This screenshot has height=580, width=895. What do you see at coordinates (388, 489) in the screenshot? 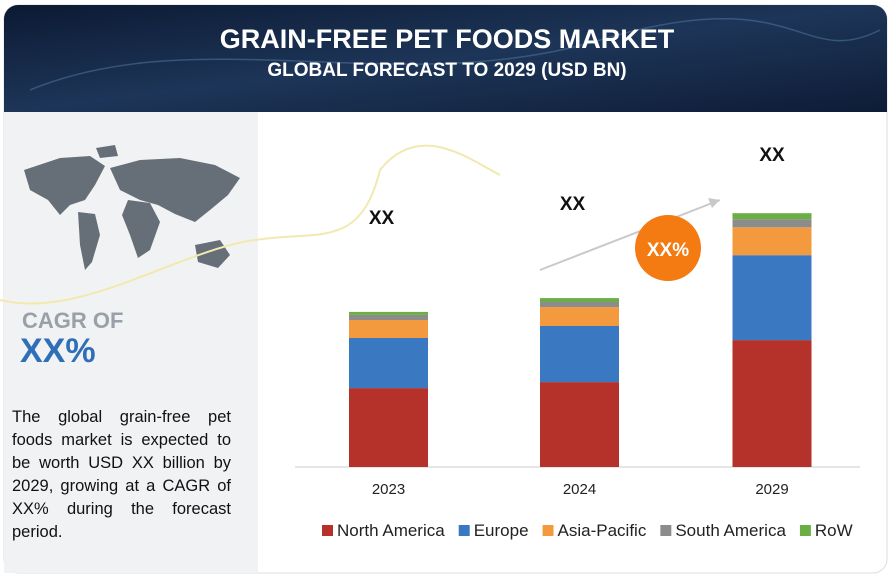
I see `x-tick-label: 2023` at bounding box center [388, 489].